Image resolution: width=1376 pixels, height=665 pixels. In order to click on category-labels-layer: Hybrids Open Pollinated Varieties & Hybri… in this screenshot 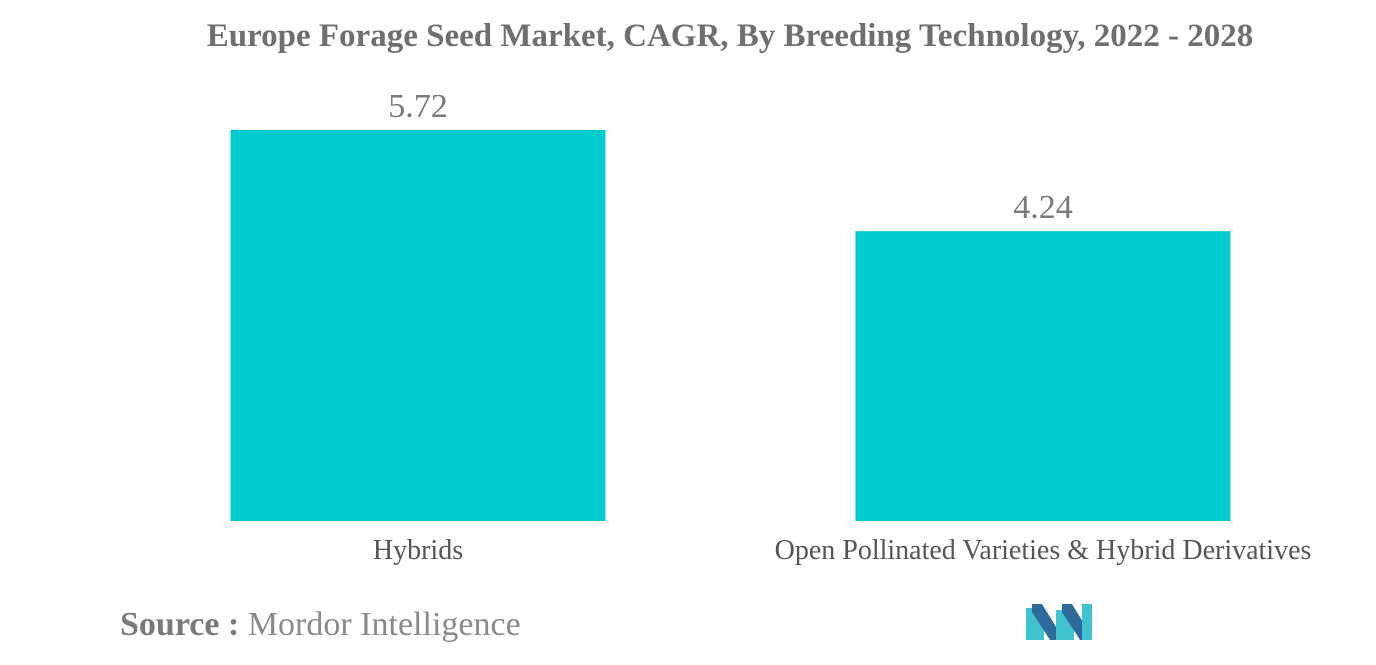, I will do `click(842, 550)`.